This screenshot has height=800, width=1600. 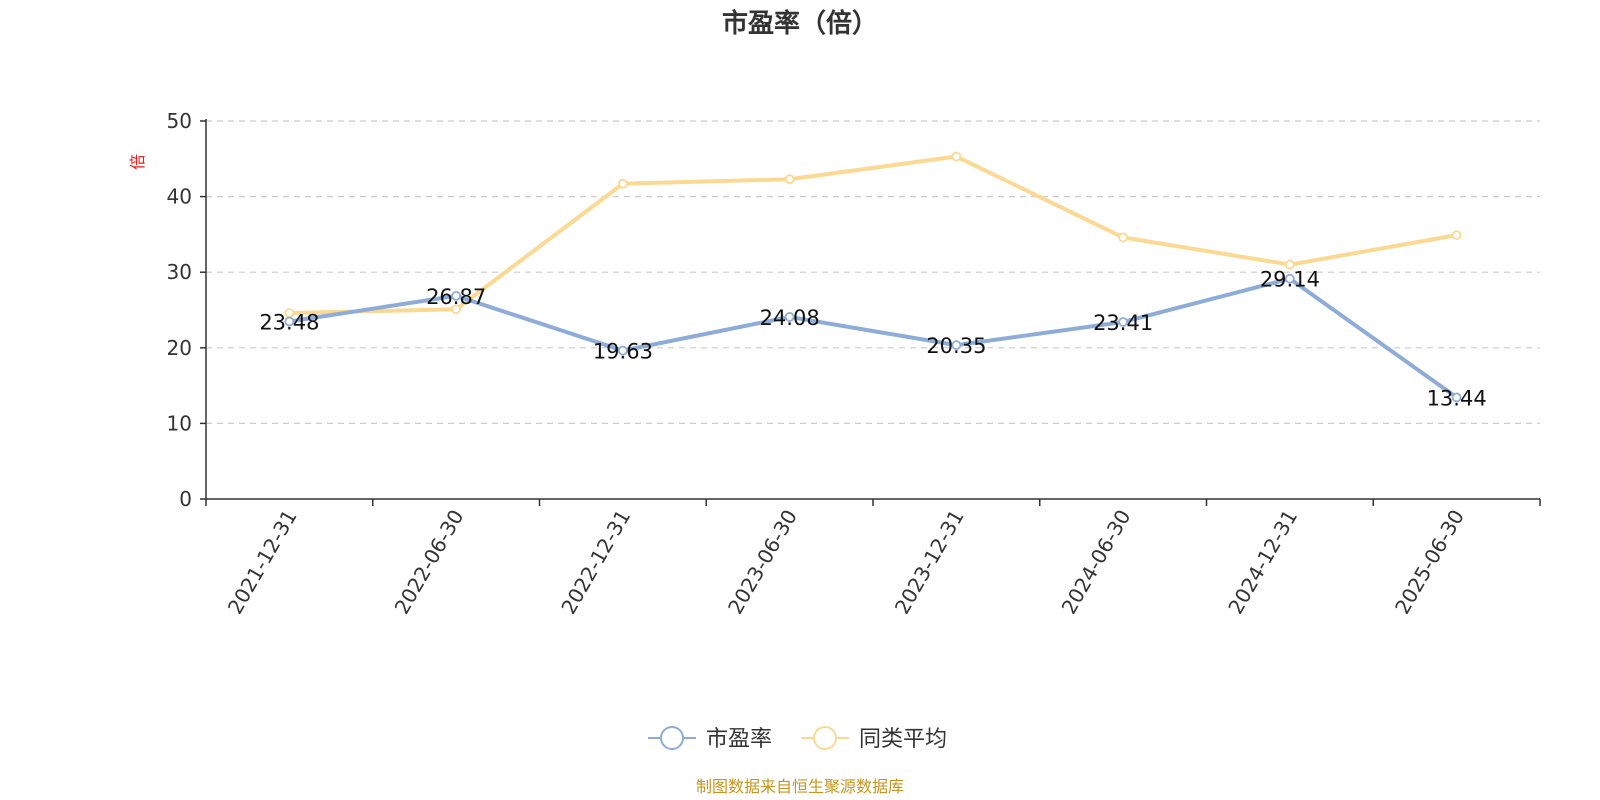 What do you see at coordinates (429, 562) in the screenshot?
I see `x-tick-label: 2022-06-30` at bounding box center [429, 562].